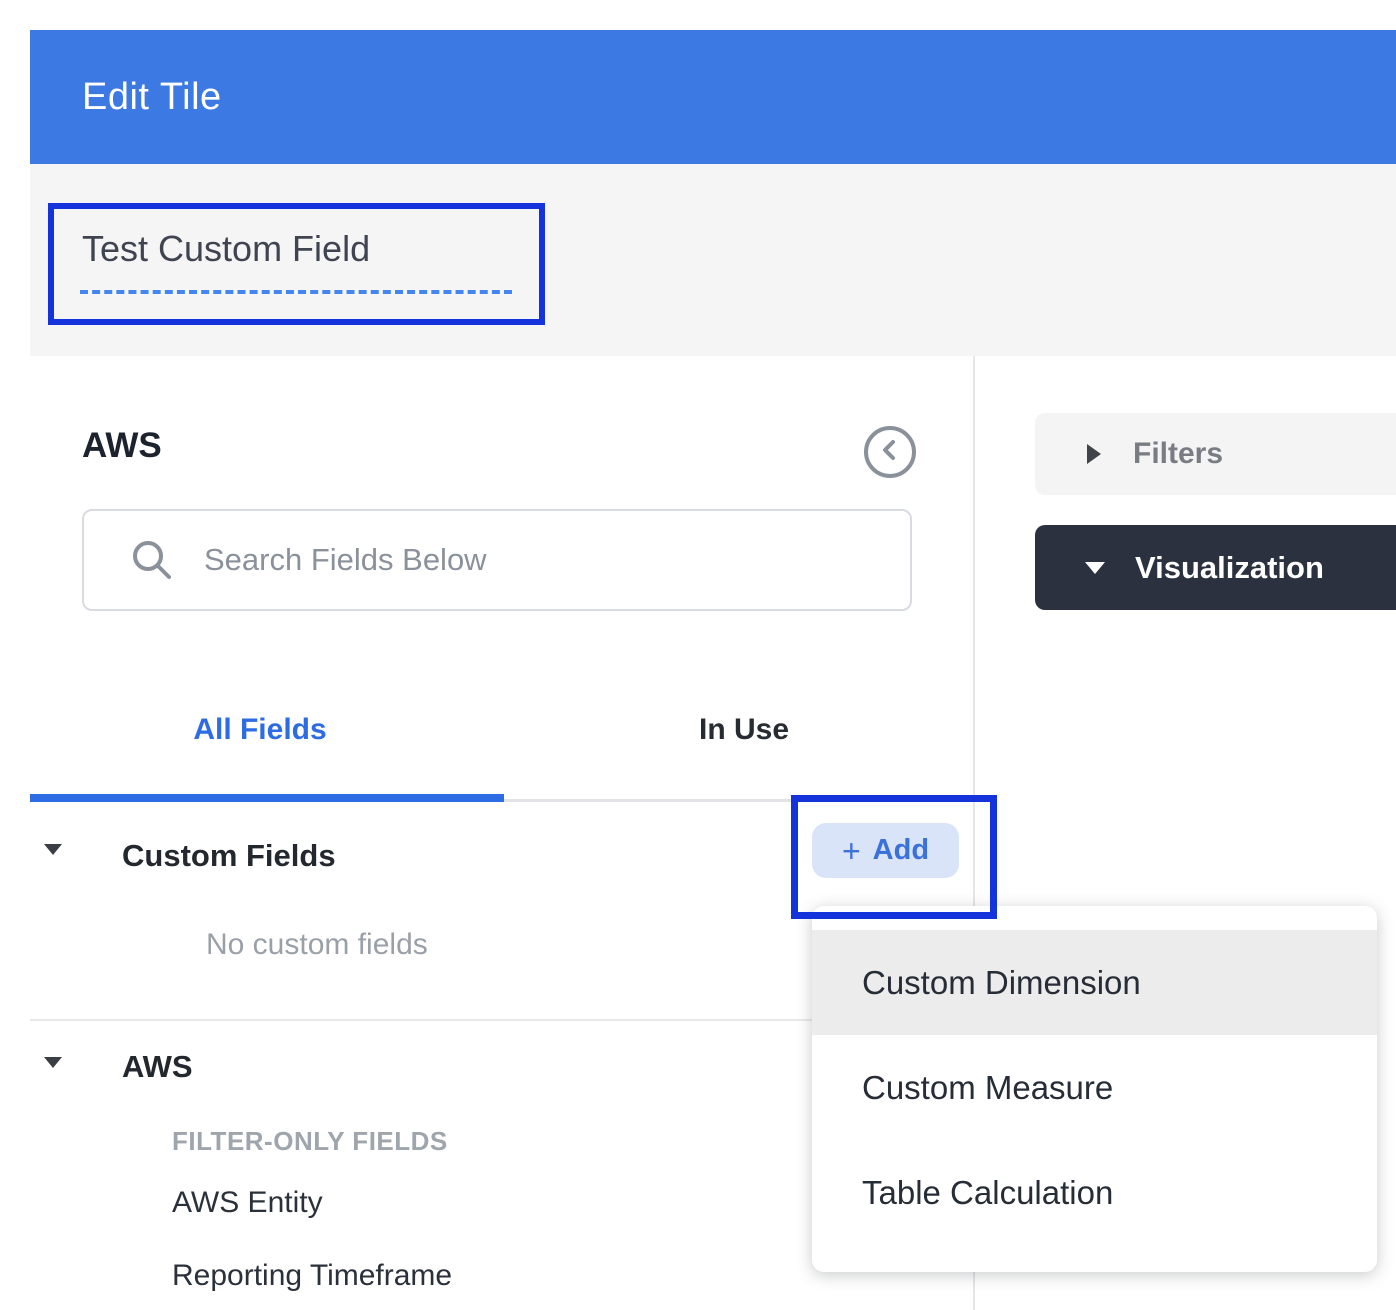  What do you see at coordinates (317, 944) in the screenshot?
I see `no-custom-fields-text: No custom fields` at bounding box center [317, 944].